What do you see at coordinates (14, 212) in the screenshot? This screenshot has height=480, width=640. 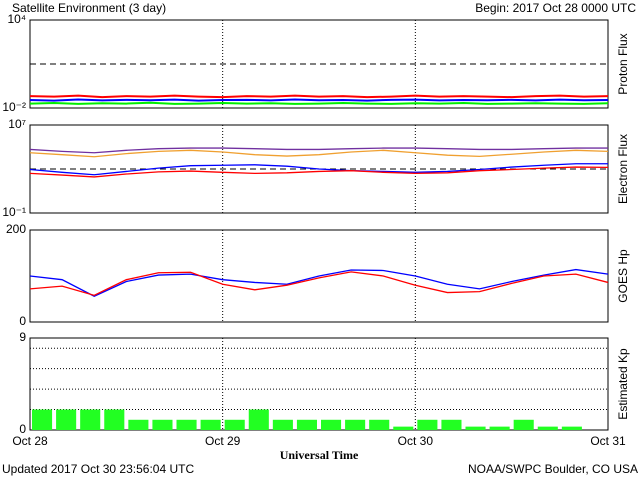 I see `y-tick-label: 10⁻¹` at bounding box center [14, 212].